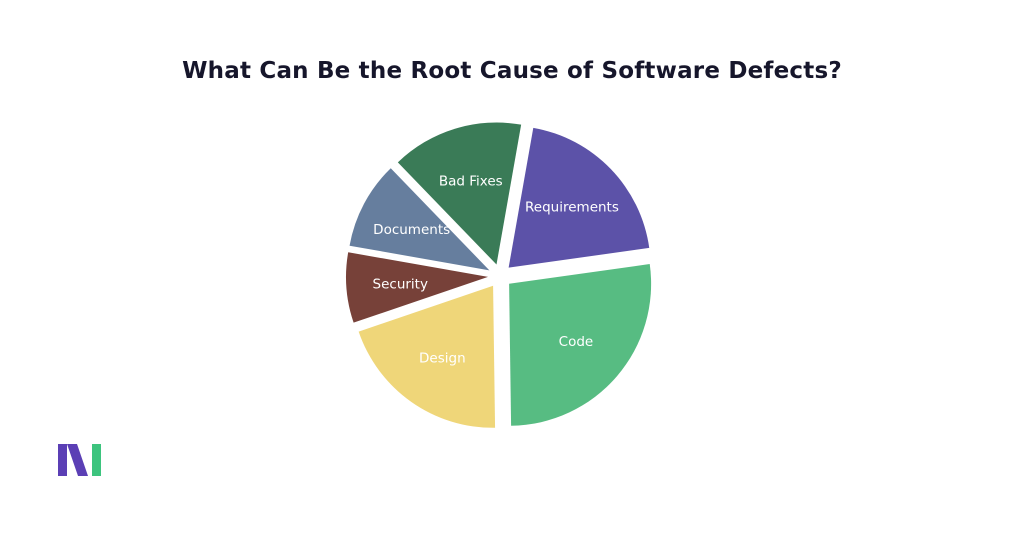 The width and height of the screenshot is (1024, 535). What do you see at coordinates (572, 208) in the screenshot?
I see `slice-label-requirements: Requirements` at bounding box center [572, 208].